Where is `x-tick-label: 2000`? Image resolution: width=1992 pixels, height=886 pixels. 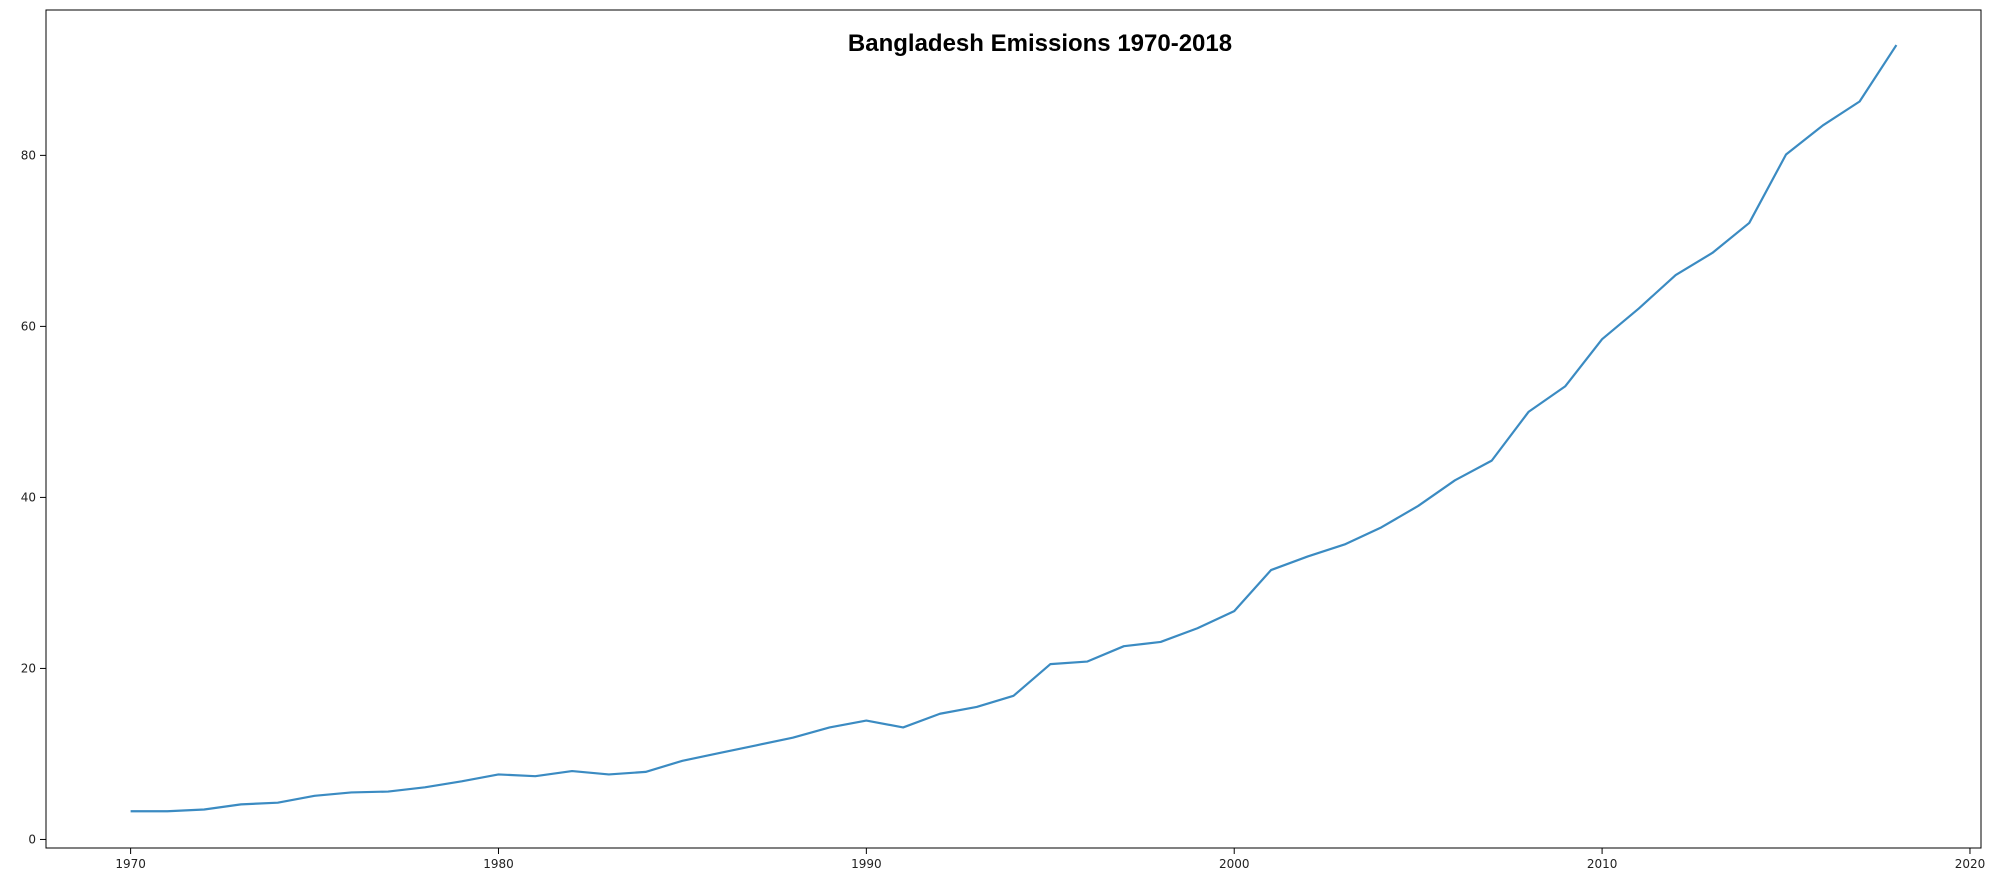 x-tick-label: 2000 is located at coordinates (1234, 864).